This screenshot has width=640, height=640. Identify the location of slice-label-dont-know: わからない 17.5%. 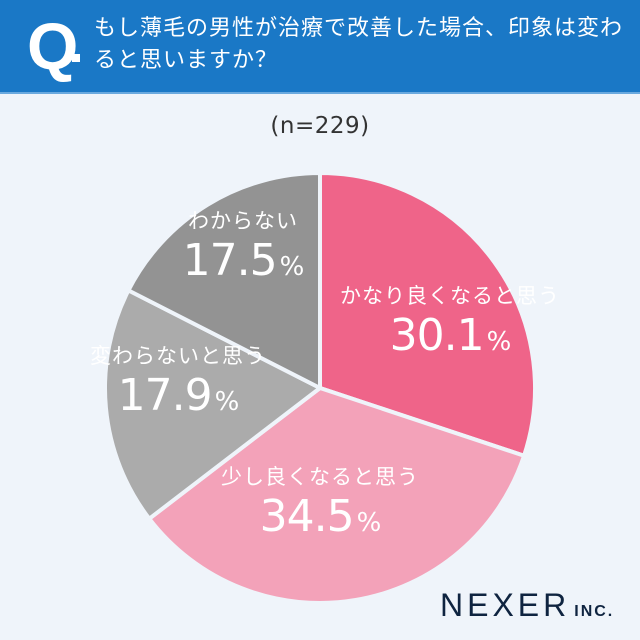
(243, 251).